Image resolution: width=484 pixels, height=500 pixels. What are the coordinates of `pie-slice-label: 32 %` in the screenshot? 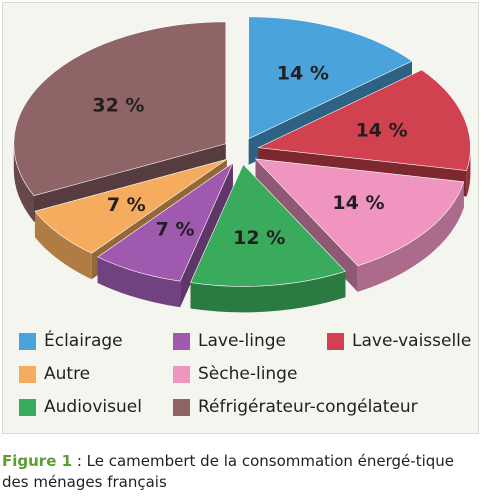 It's located at (118, 106).